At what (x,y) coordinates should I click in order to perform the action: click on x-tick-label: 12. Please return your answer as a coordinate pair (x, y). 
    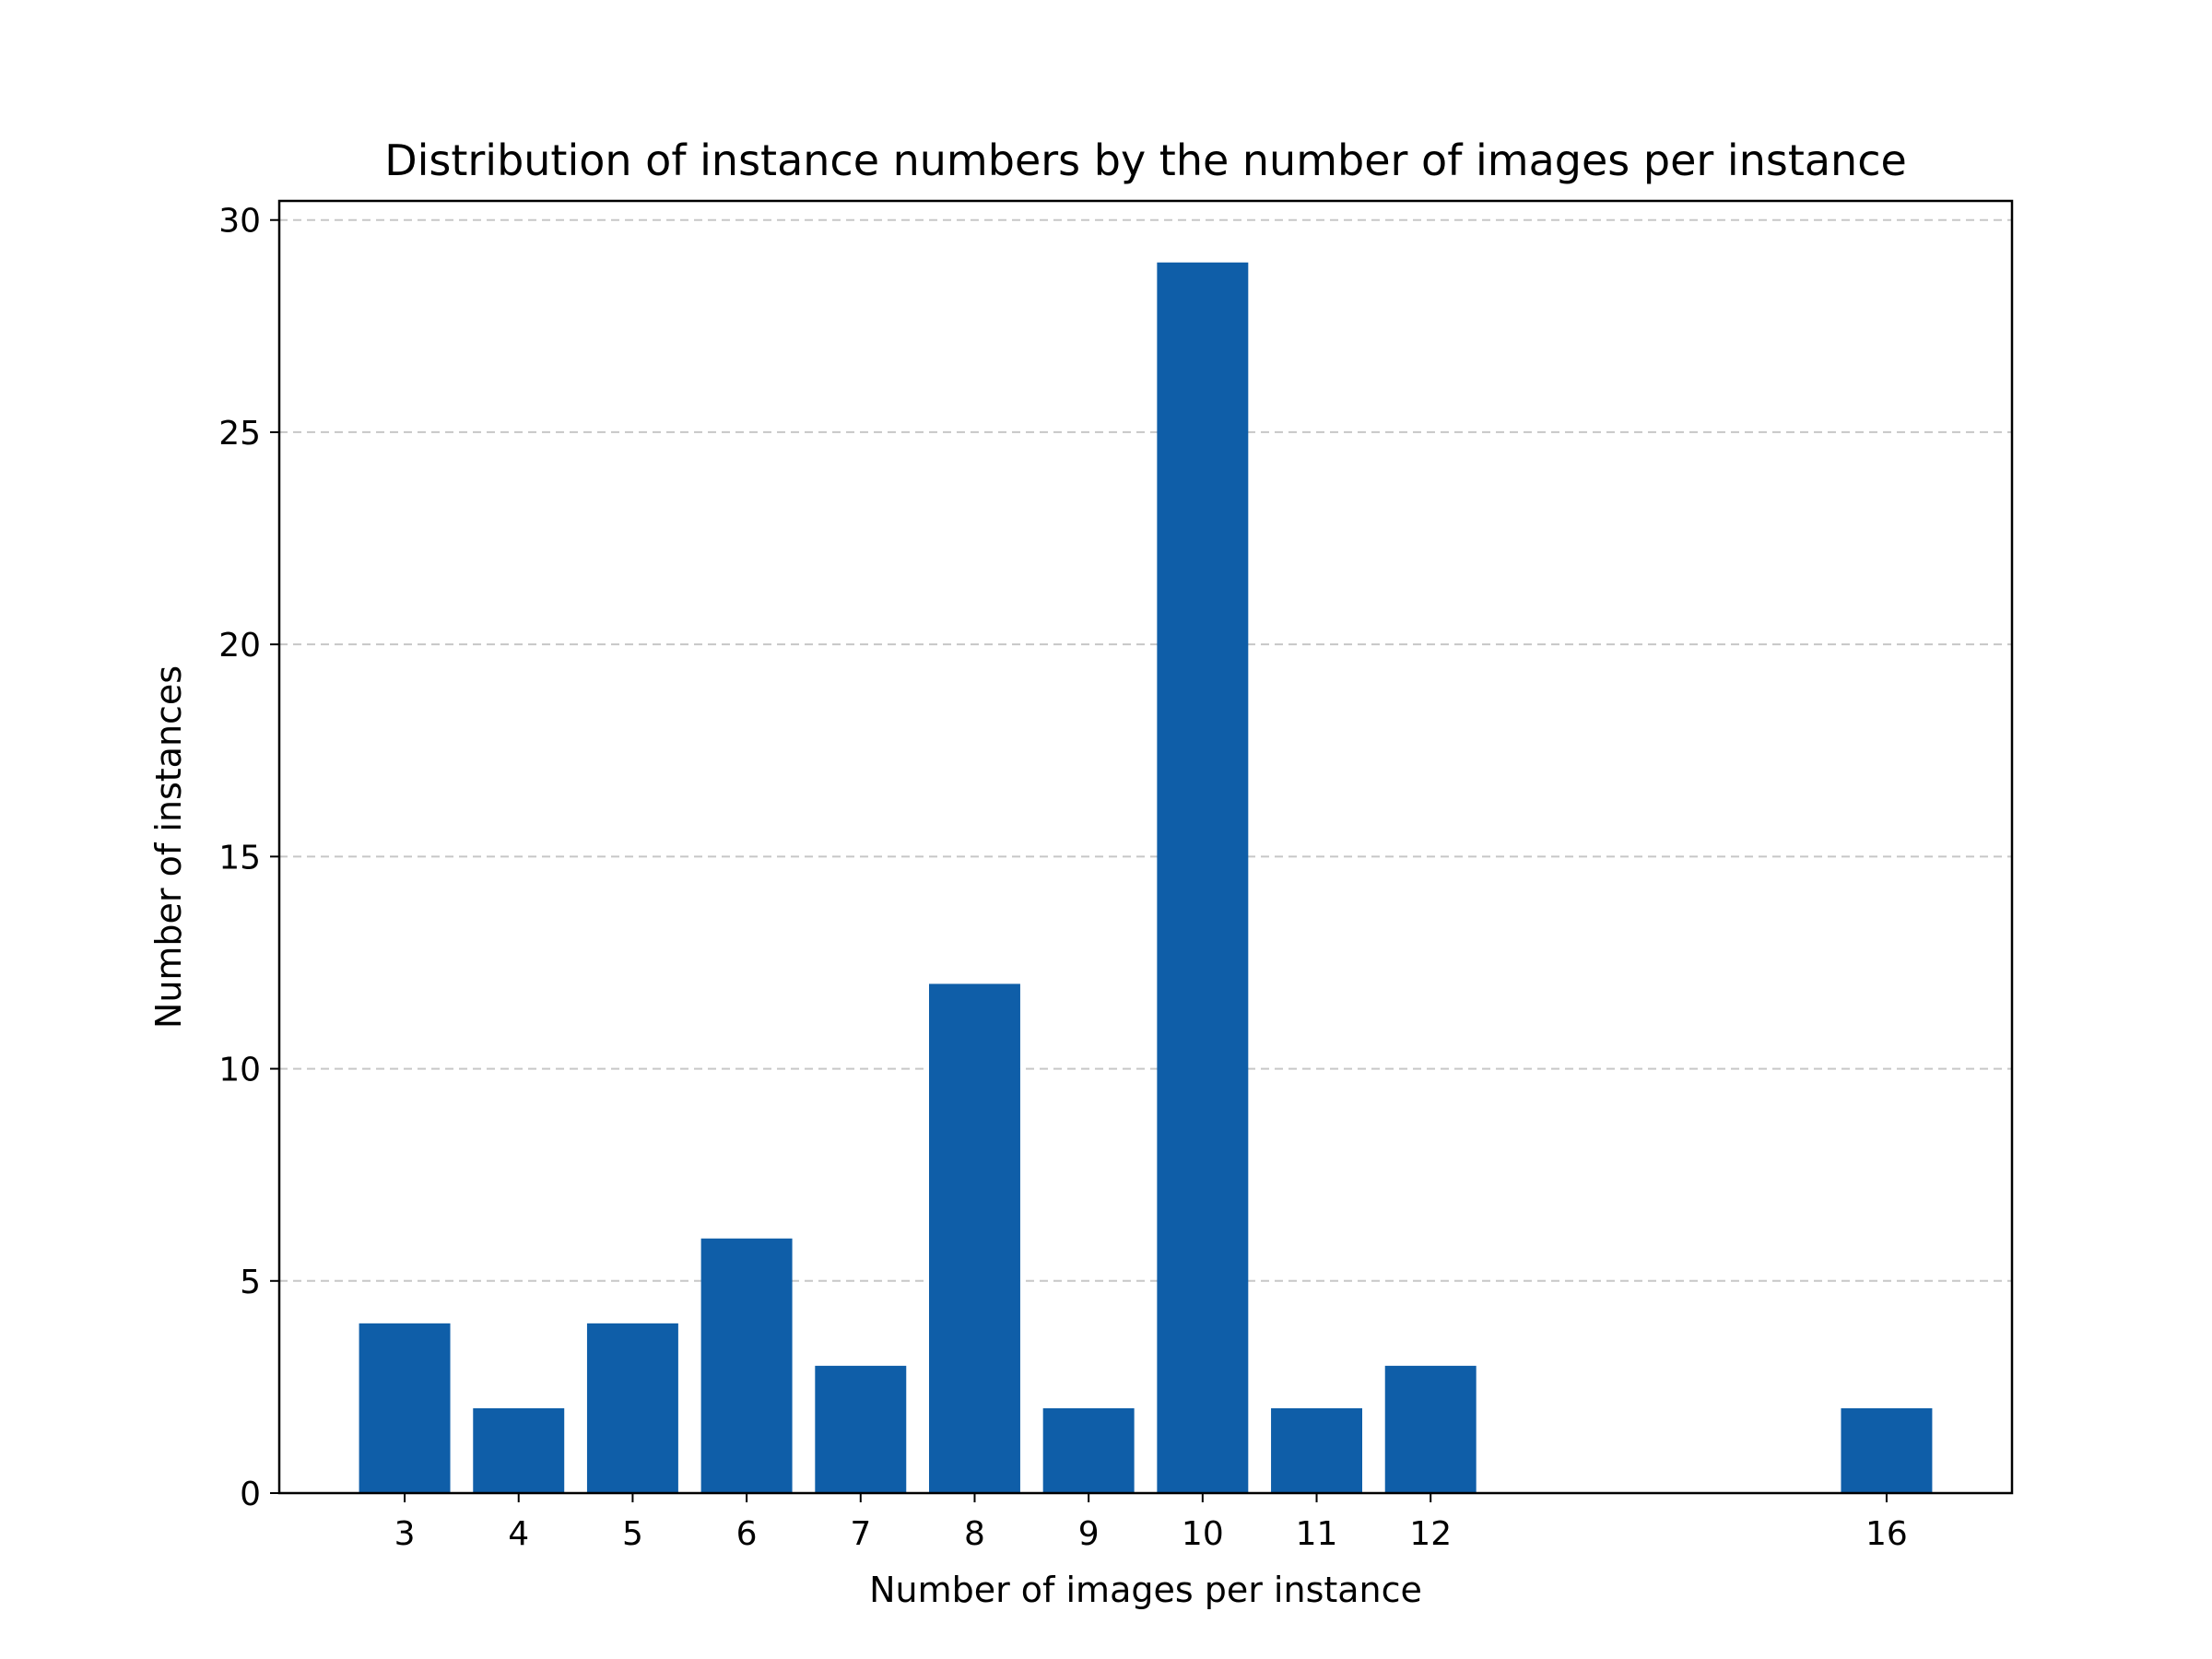
    Looking at the image, I should click on (1430, 1534).